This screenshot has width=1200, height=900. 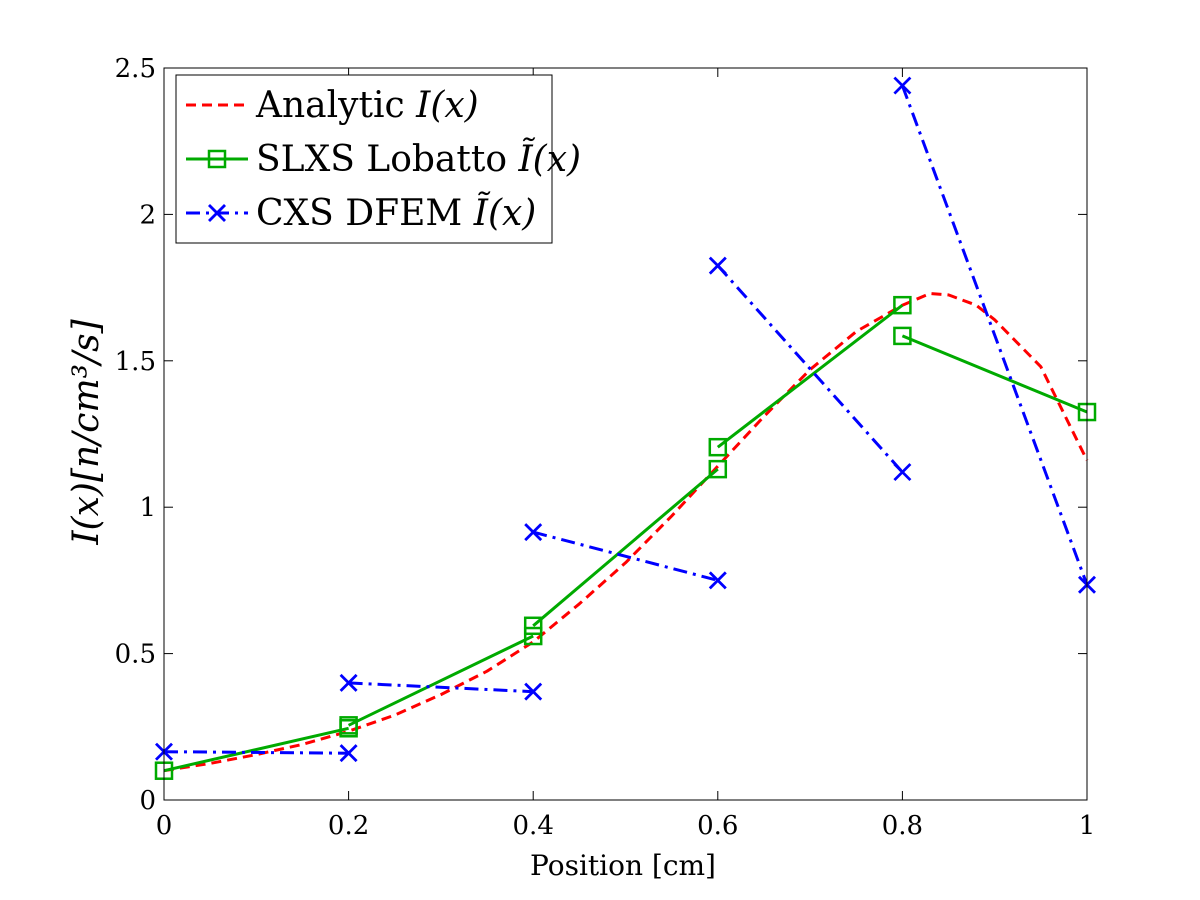 I want to click on y-tick-label: 2.5, so click(x=135, y=69).